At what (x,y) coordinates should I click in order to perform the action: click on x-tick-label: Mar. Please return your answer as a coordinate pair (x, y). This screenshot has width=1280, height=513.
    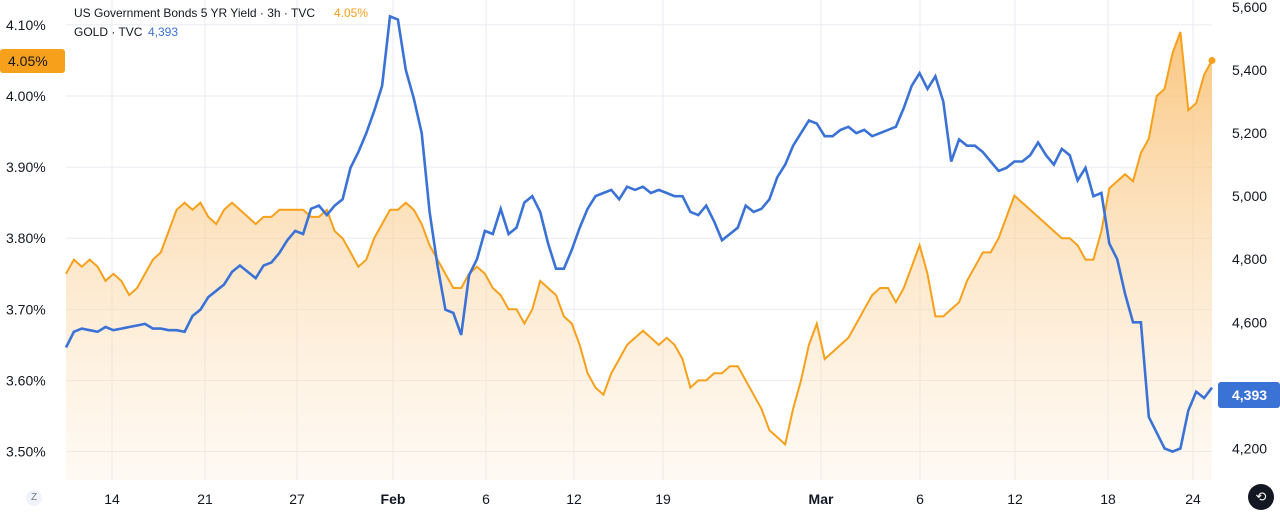
    Looking at the image, I should click on (821, 499).